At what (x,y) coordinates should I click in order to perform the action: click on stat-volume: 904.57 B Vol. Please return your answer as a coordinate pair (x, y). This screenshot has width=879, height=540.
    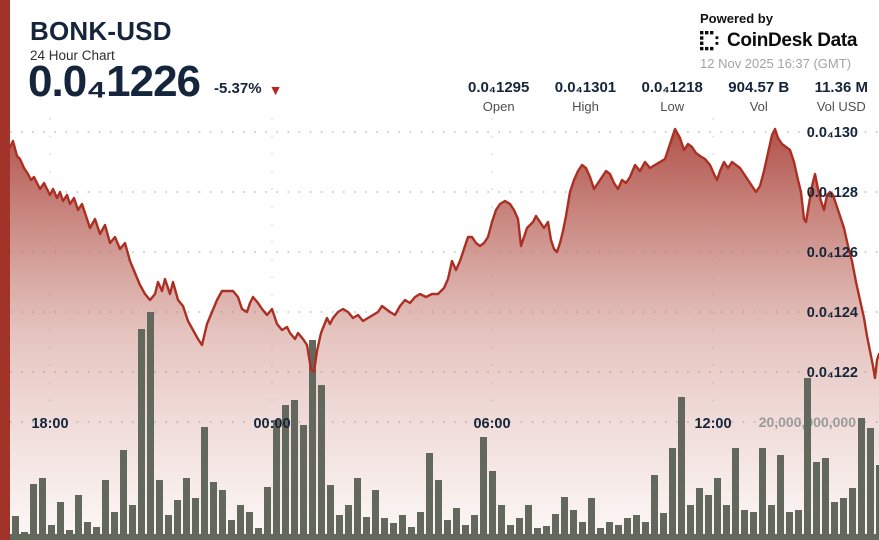
    Looking at the image, I should click on (758, 96).